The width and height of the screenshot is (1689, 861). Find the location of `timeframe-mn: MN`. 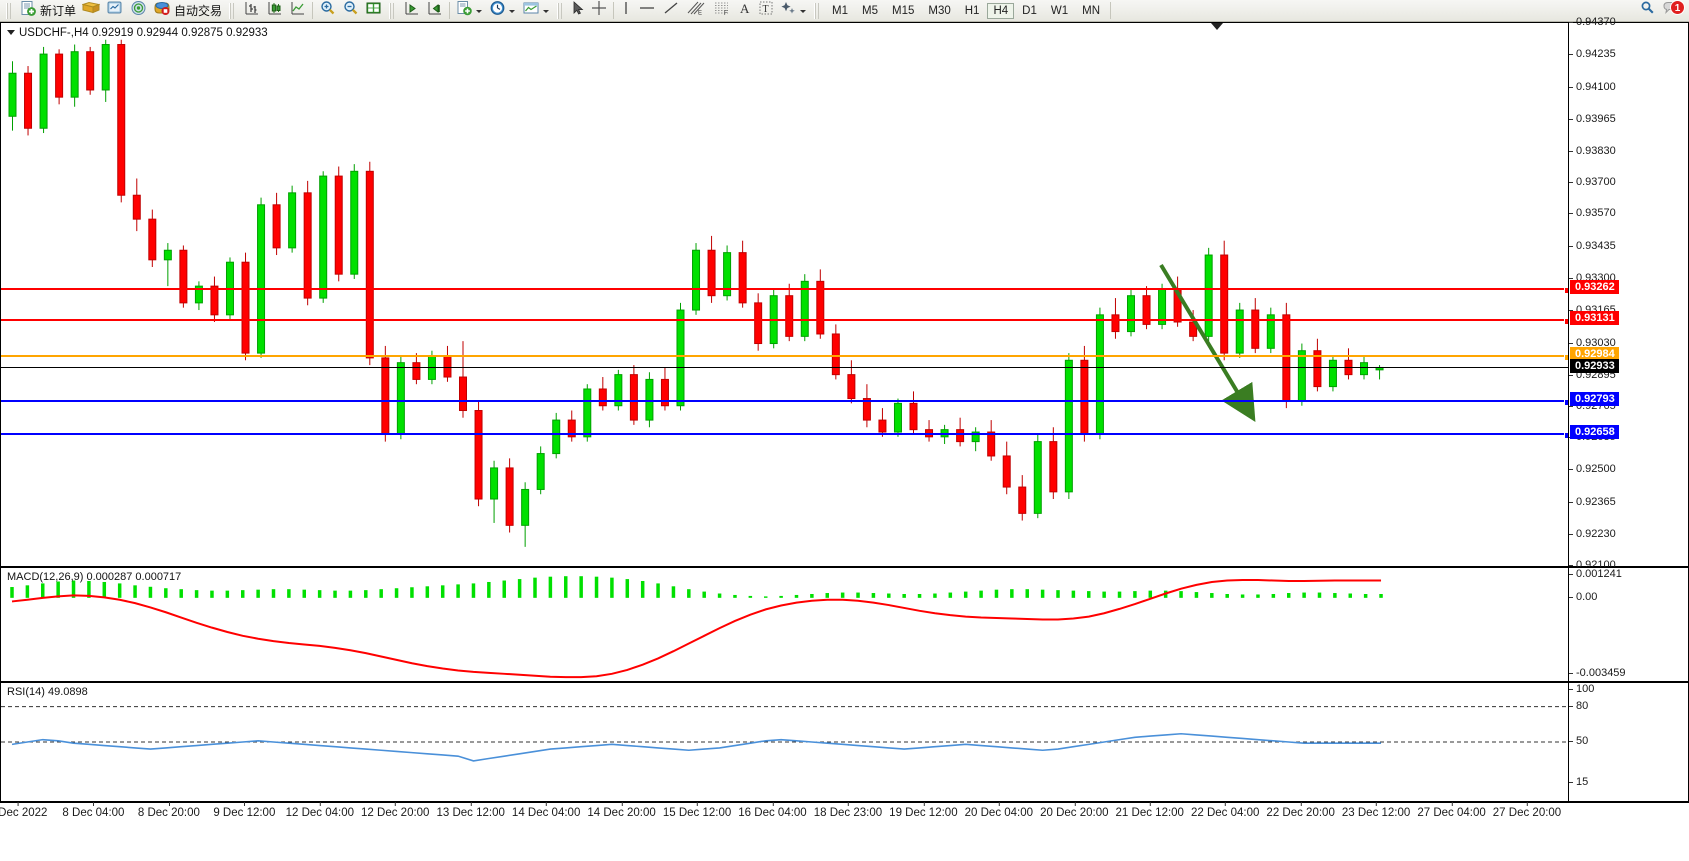

timeframe-mn: MN is located at coordinates (1091, 10).